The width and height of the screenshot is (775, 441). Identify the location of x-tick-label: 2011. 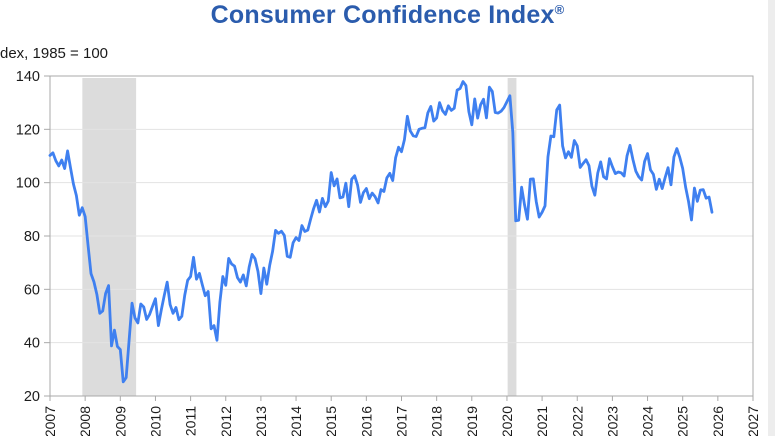
(191, 421).